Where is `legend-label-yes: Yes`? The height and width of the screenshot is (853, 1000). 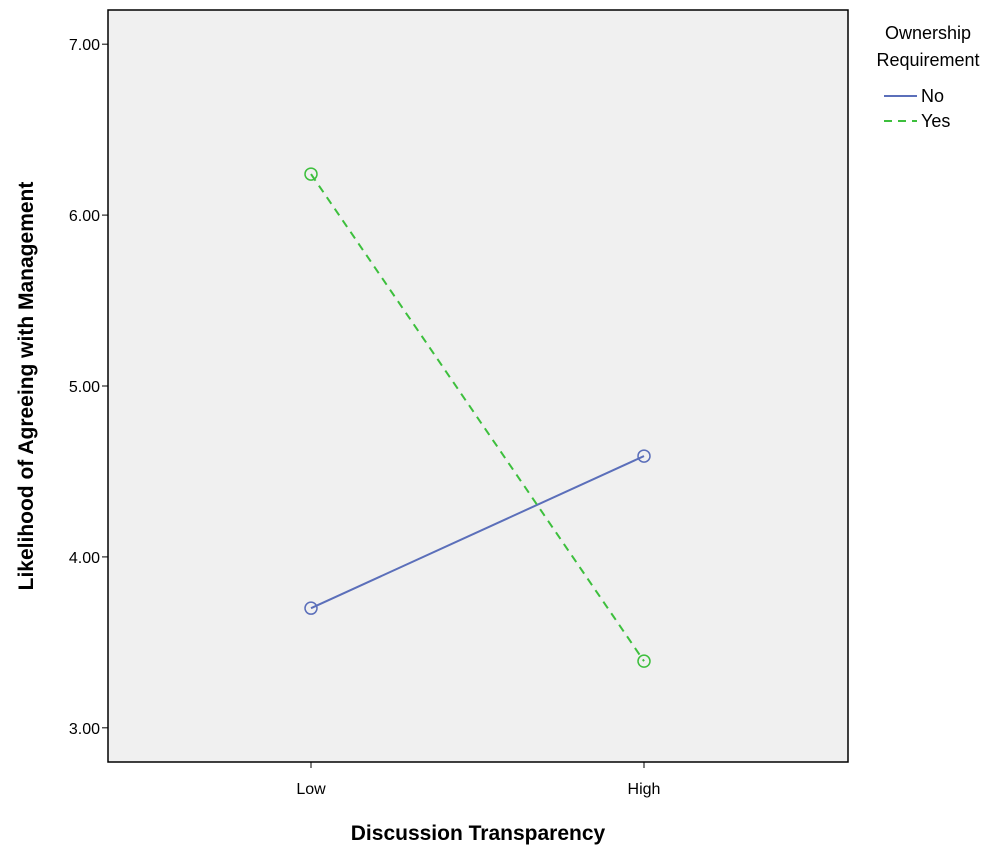
legend-label-yes: Yes is located at coordinates (935, 121).